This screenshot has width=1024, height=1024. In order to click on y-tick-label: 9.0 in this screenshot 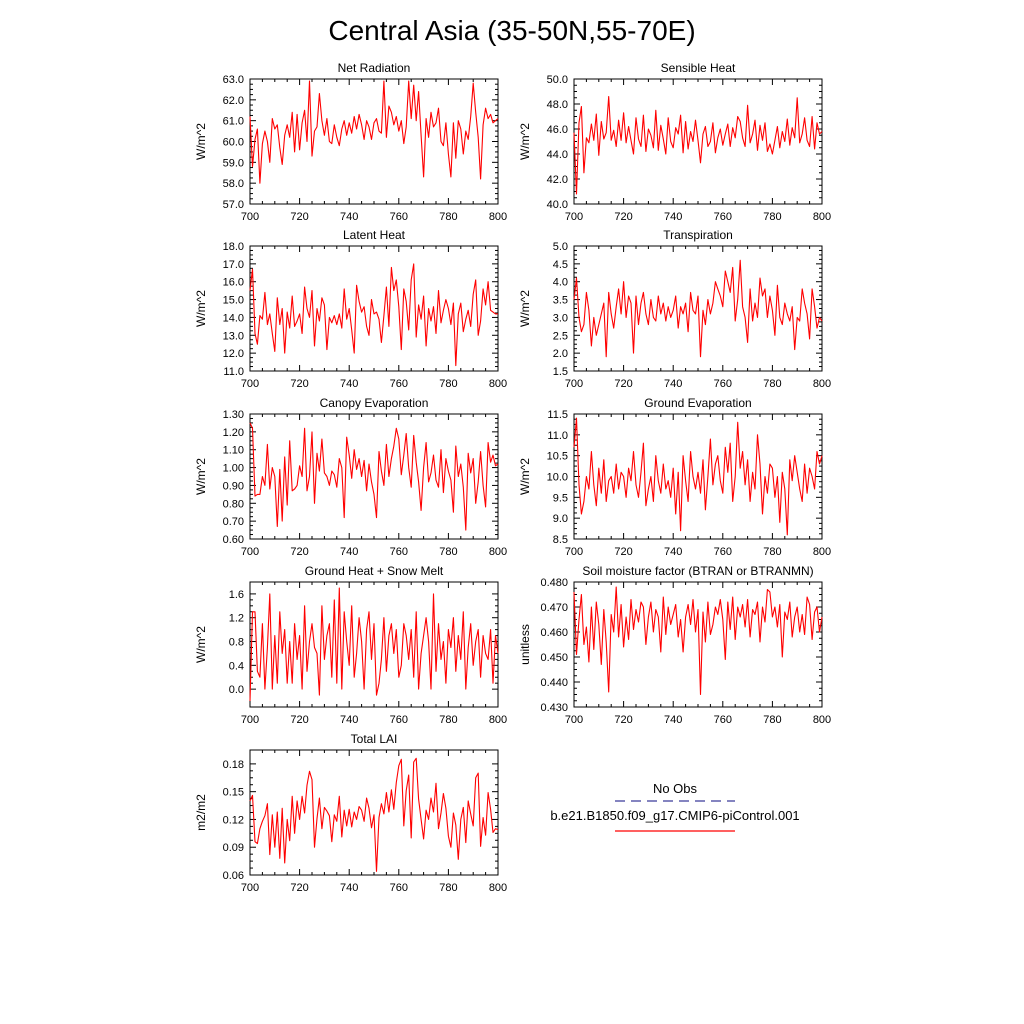, I will do `click(560, 519)`.